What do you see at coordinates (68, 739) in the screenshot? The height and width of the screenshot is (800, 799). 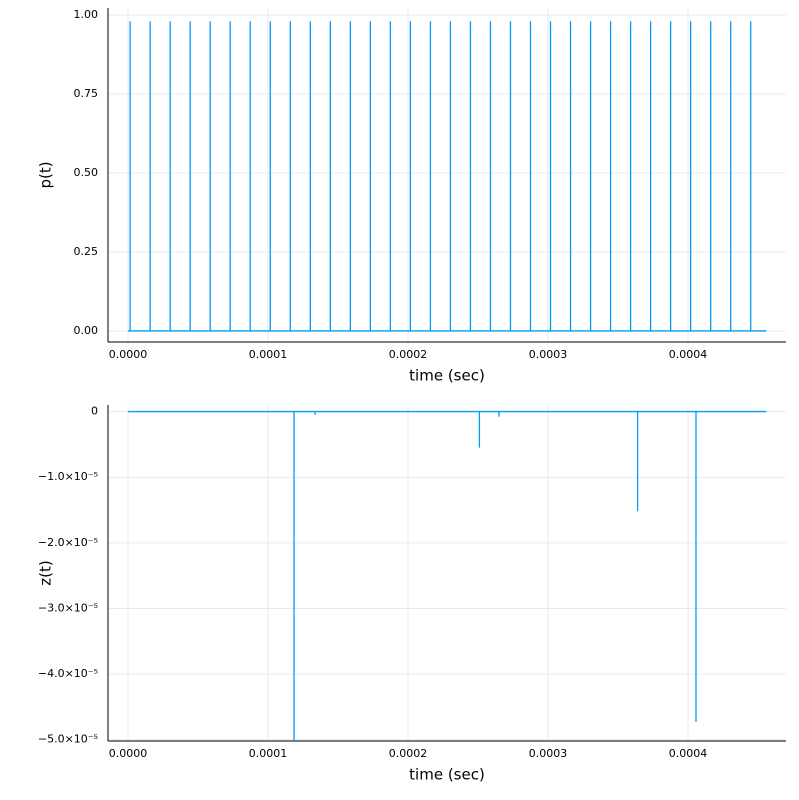 I see `y-tick-label: −5.0×10⁻⁵` at bounding box center [68, 739].